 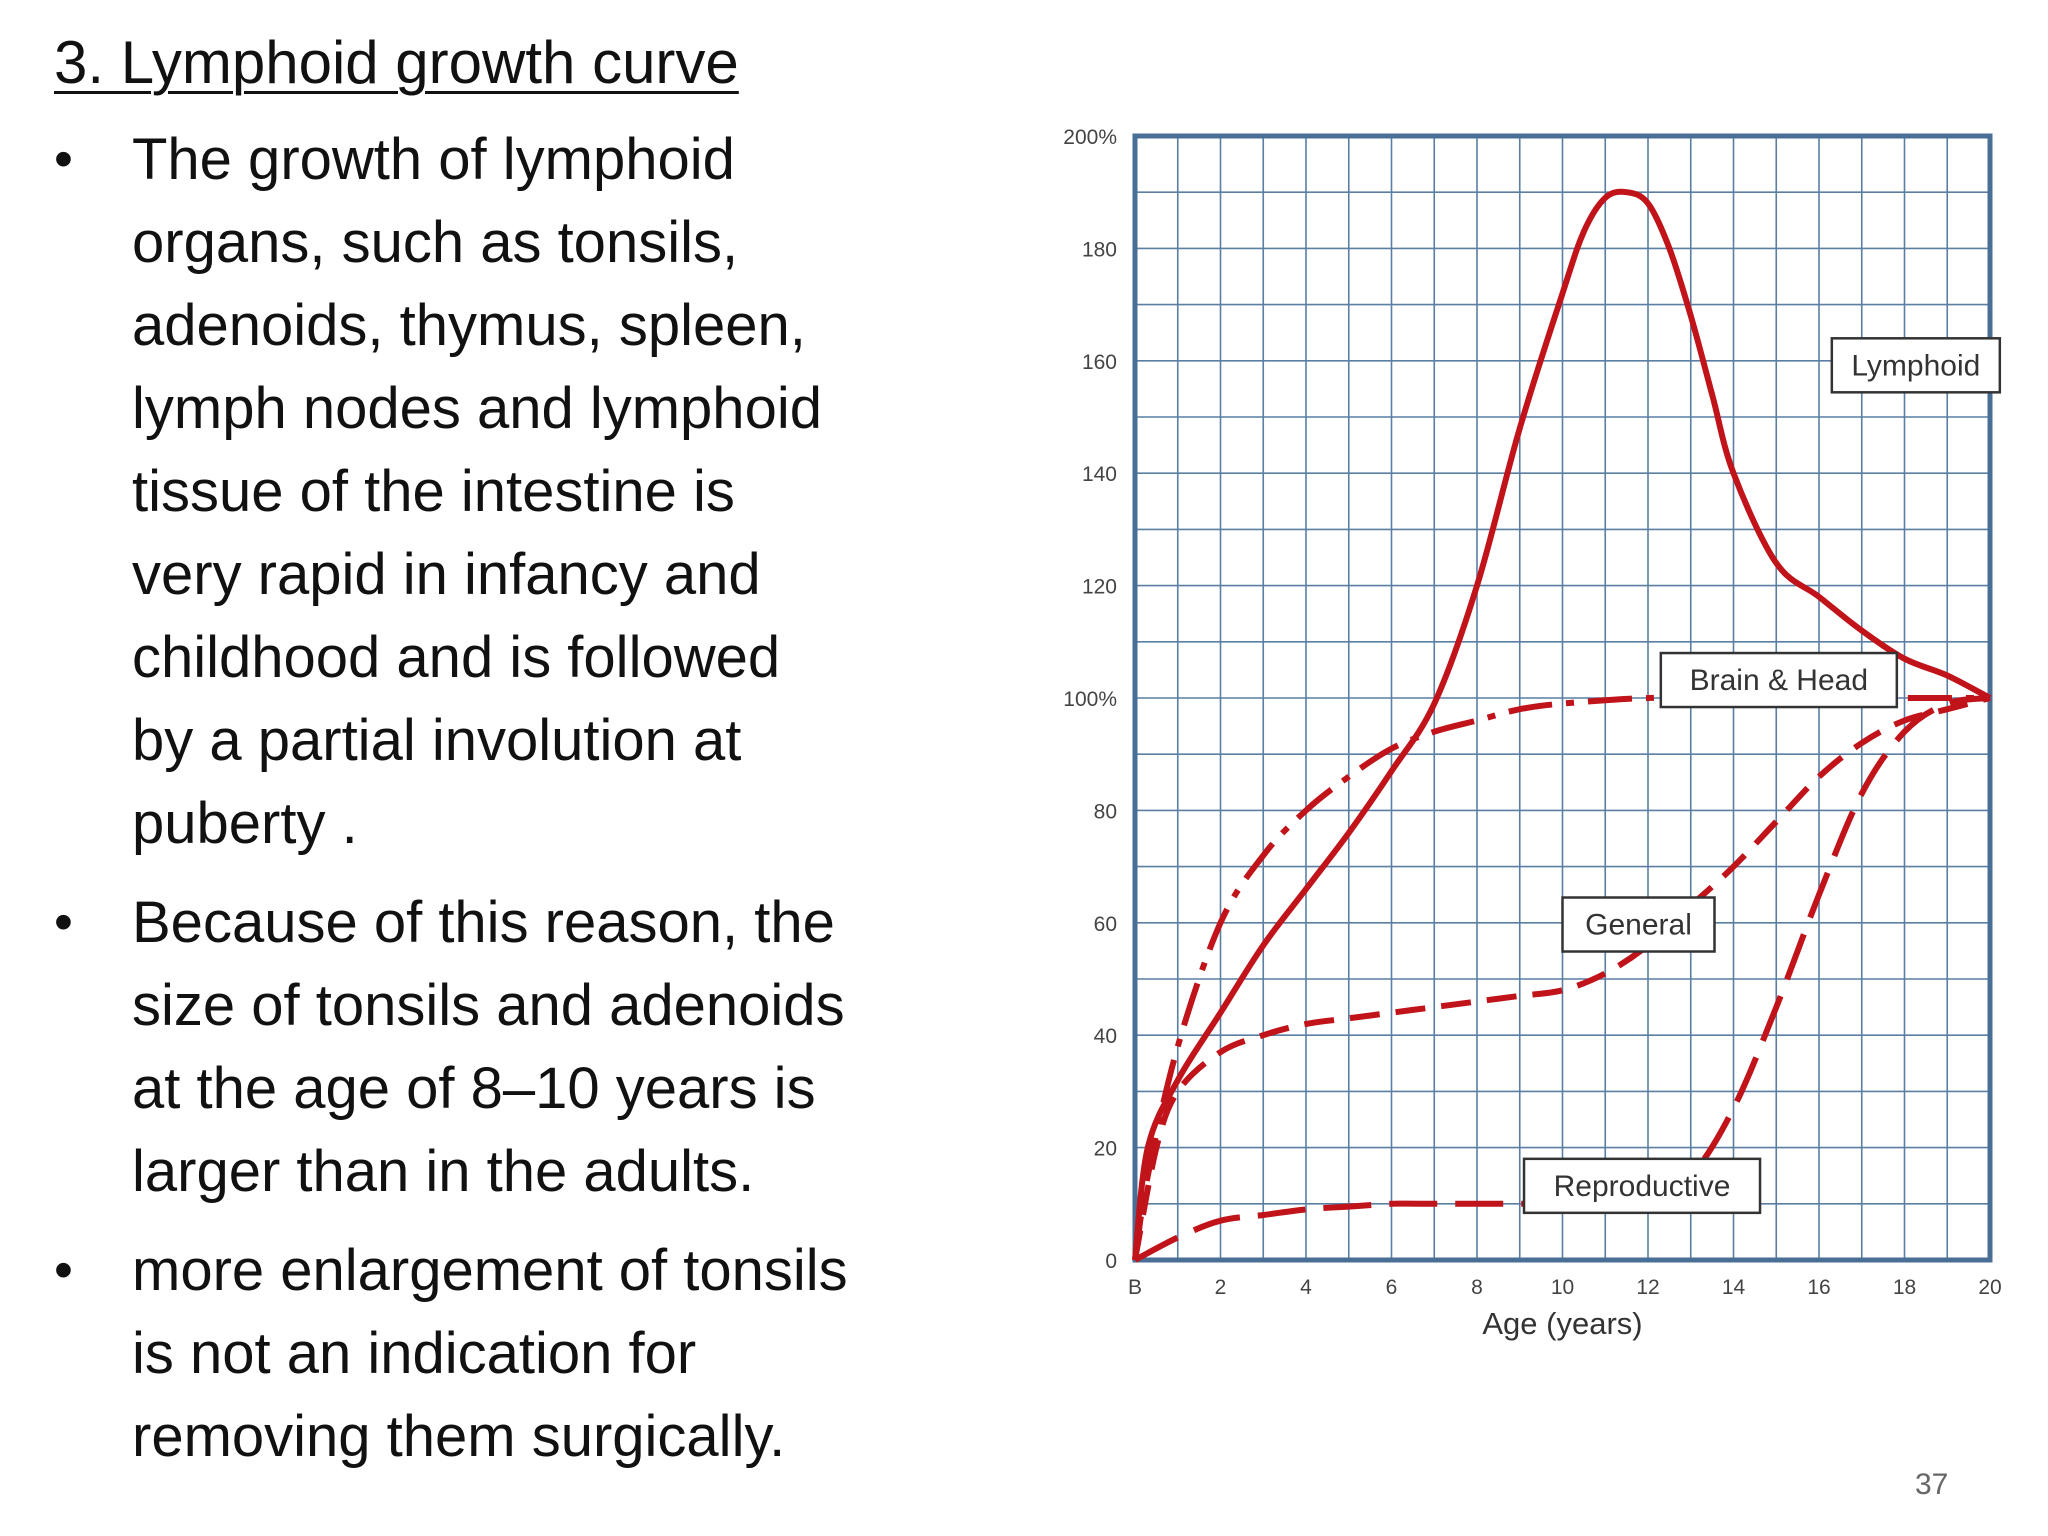 What do you see at coordinates (1099, 362) in the screenshot?
I see `y-tick-label: 160` at bounding box center [1099, 362].